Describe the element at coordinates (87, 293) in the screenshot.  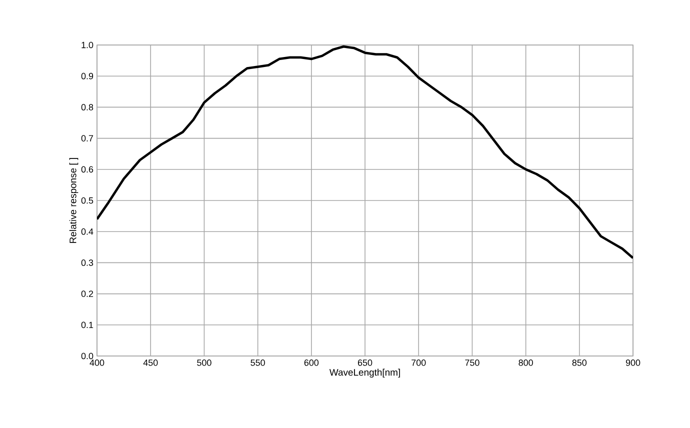
I see `y-tick-label: 0.2` at that location.